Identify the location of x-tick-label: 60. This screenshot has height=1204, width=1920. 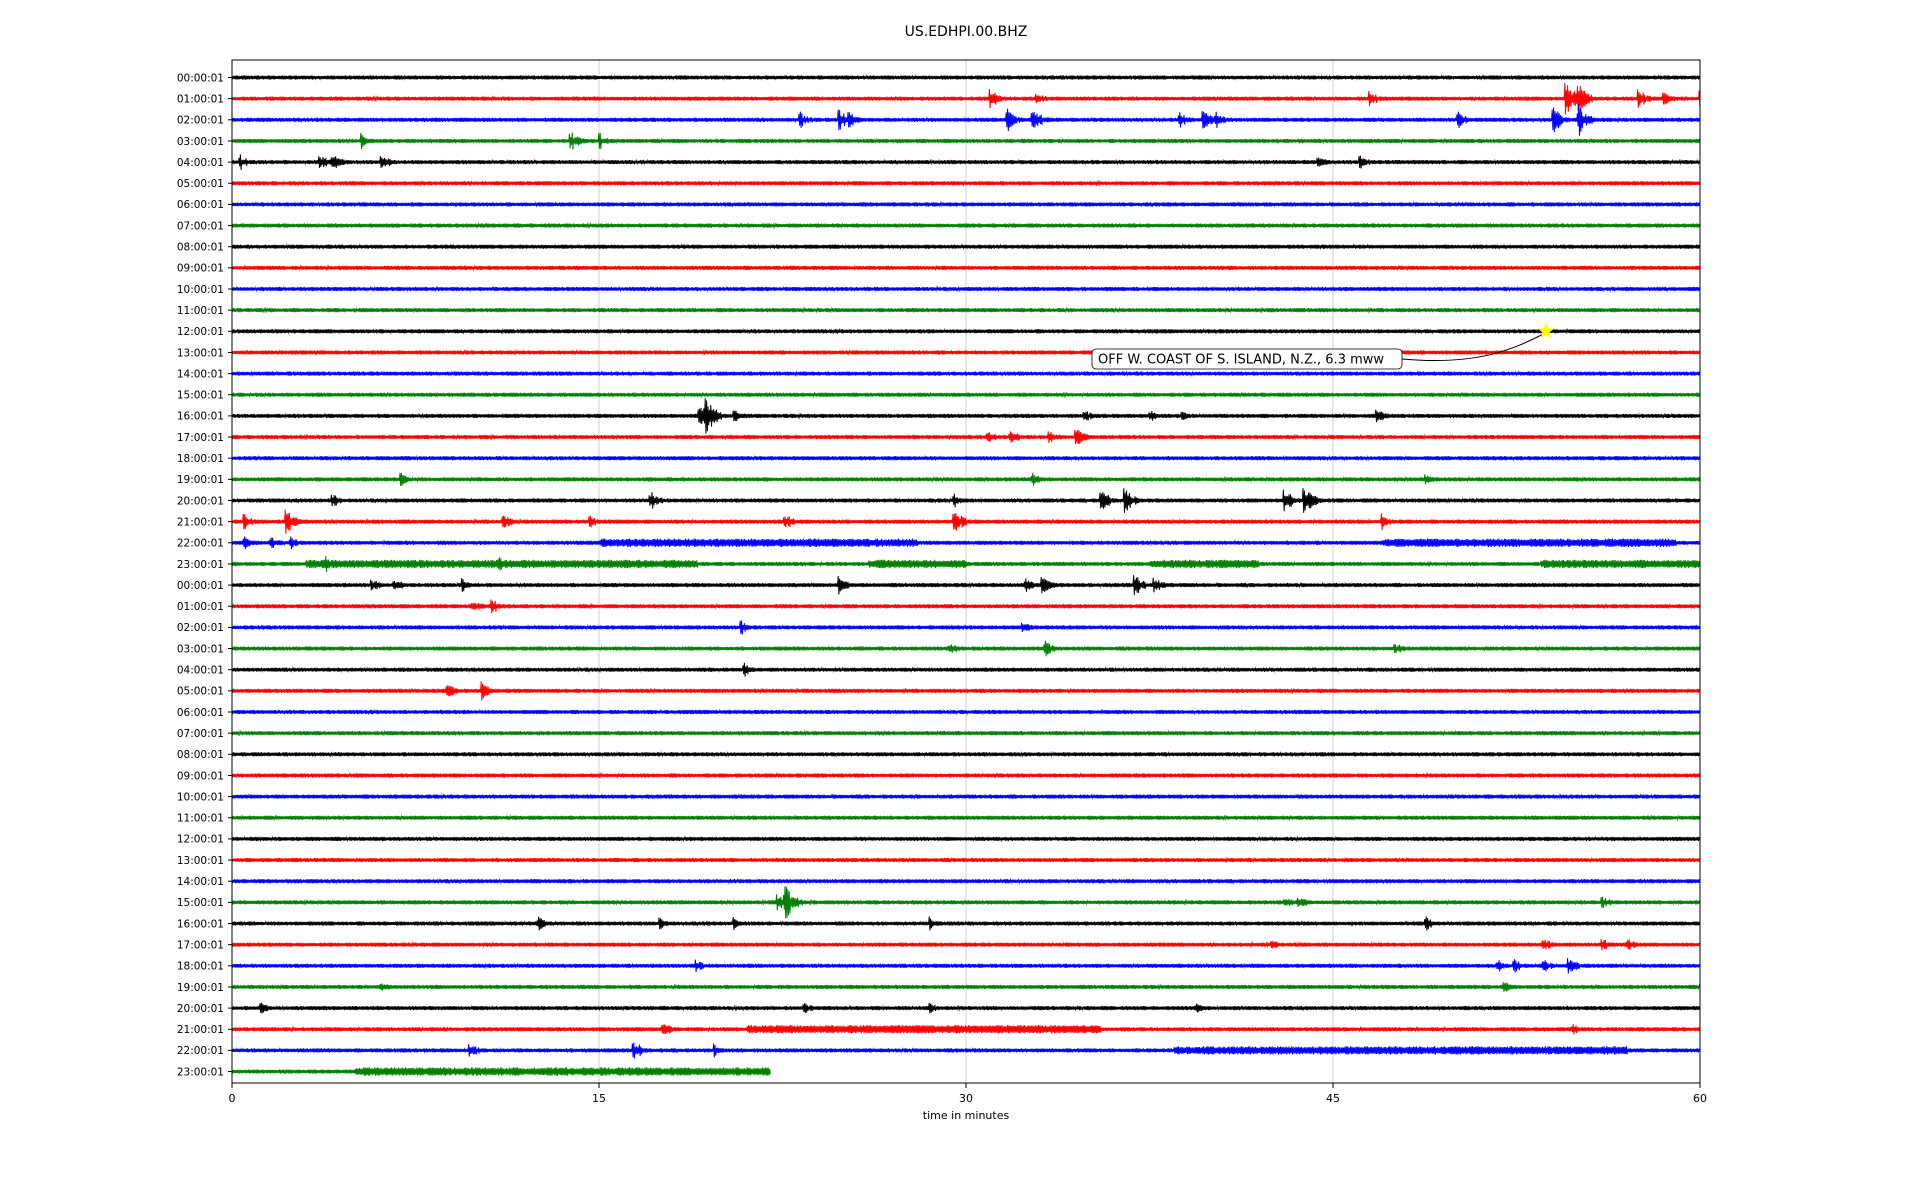
(1700, 1098).